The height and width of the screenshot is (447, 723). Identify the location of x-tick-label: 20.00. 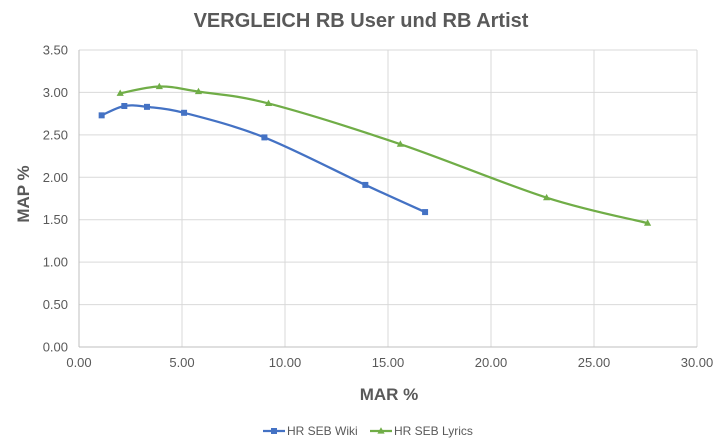
(491, 362).